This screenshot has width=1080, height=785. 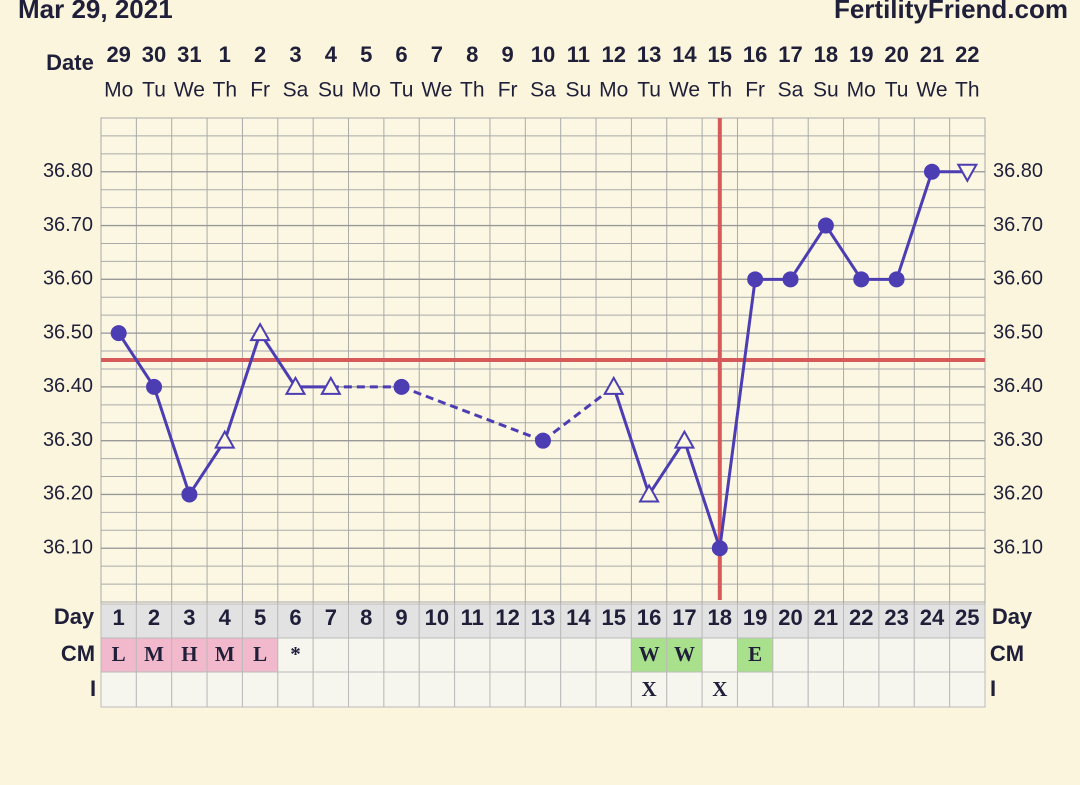 What do you see at coordinates (295, 617) in the screenshot?
I see `day-number: 6` at bounding box center [295, 617].